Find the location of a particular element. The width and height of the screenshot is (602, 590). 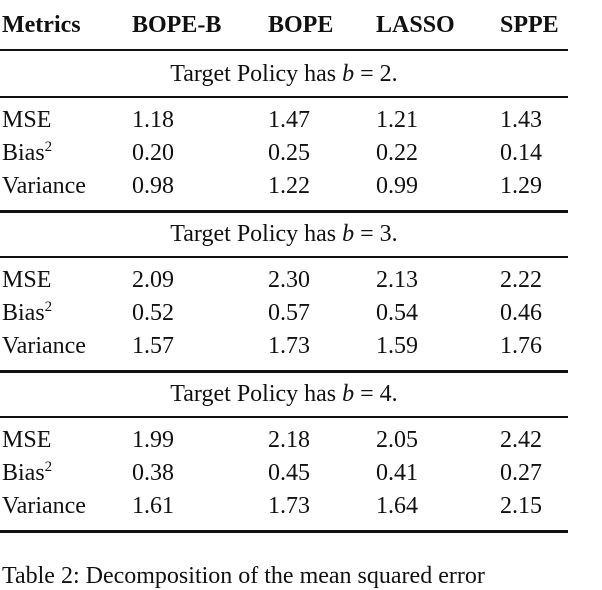

cell-value: 1.57 is located at coordinates (153, 346).